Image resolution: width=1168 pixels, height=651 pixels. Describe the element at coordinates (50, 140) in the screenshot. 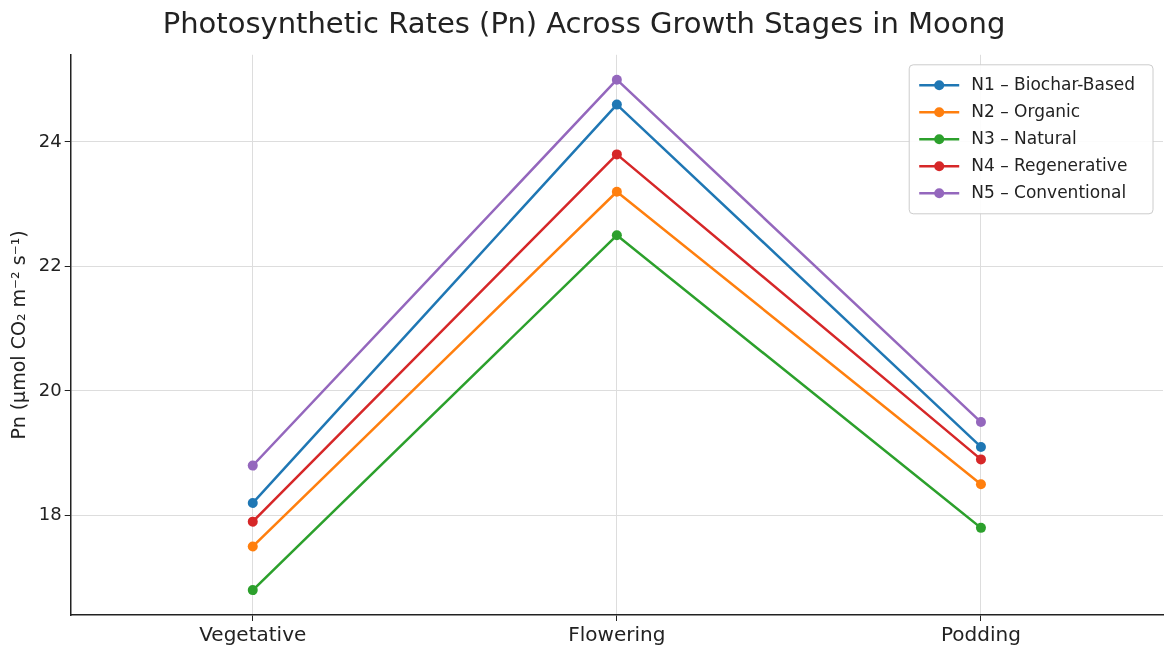

I see `y-tick-label: 24` at that location.